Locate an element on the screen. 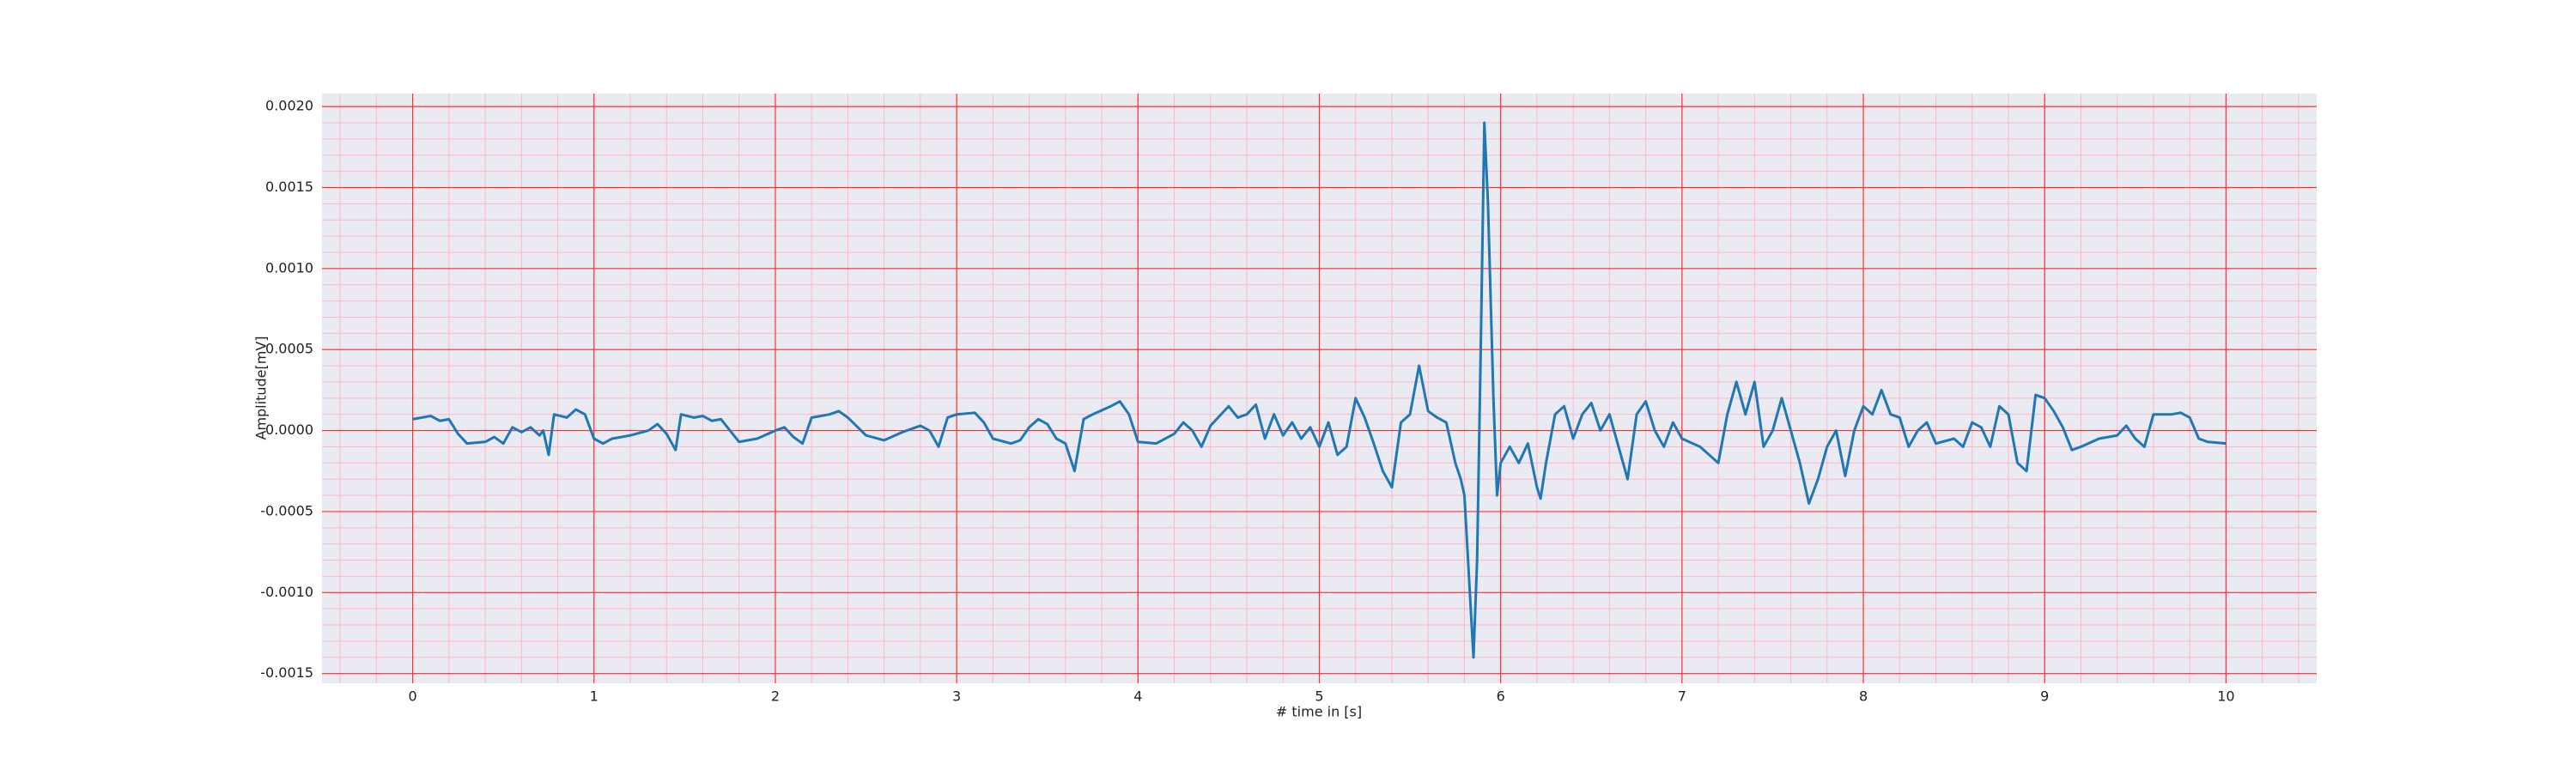 Image resolution: width=2576 pixels, height=776 pixels. x-axis-label: # time in [s] is located at coordinates (1319, 712).